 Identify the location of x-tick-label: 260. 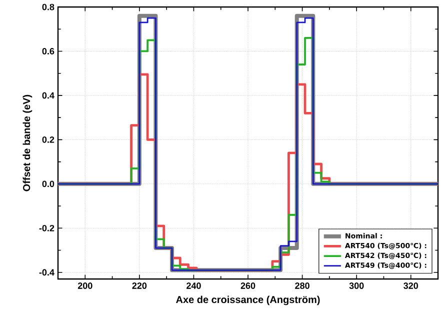
(248, 285).